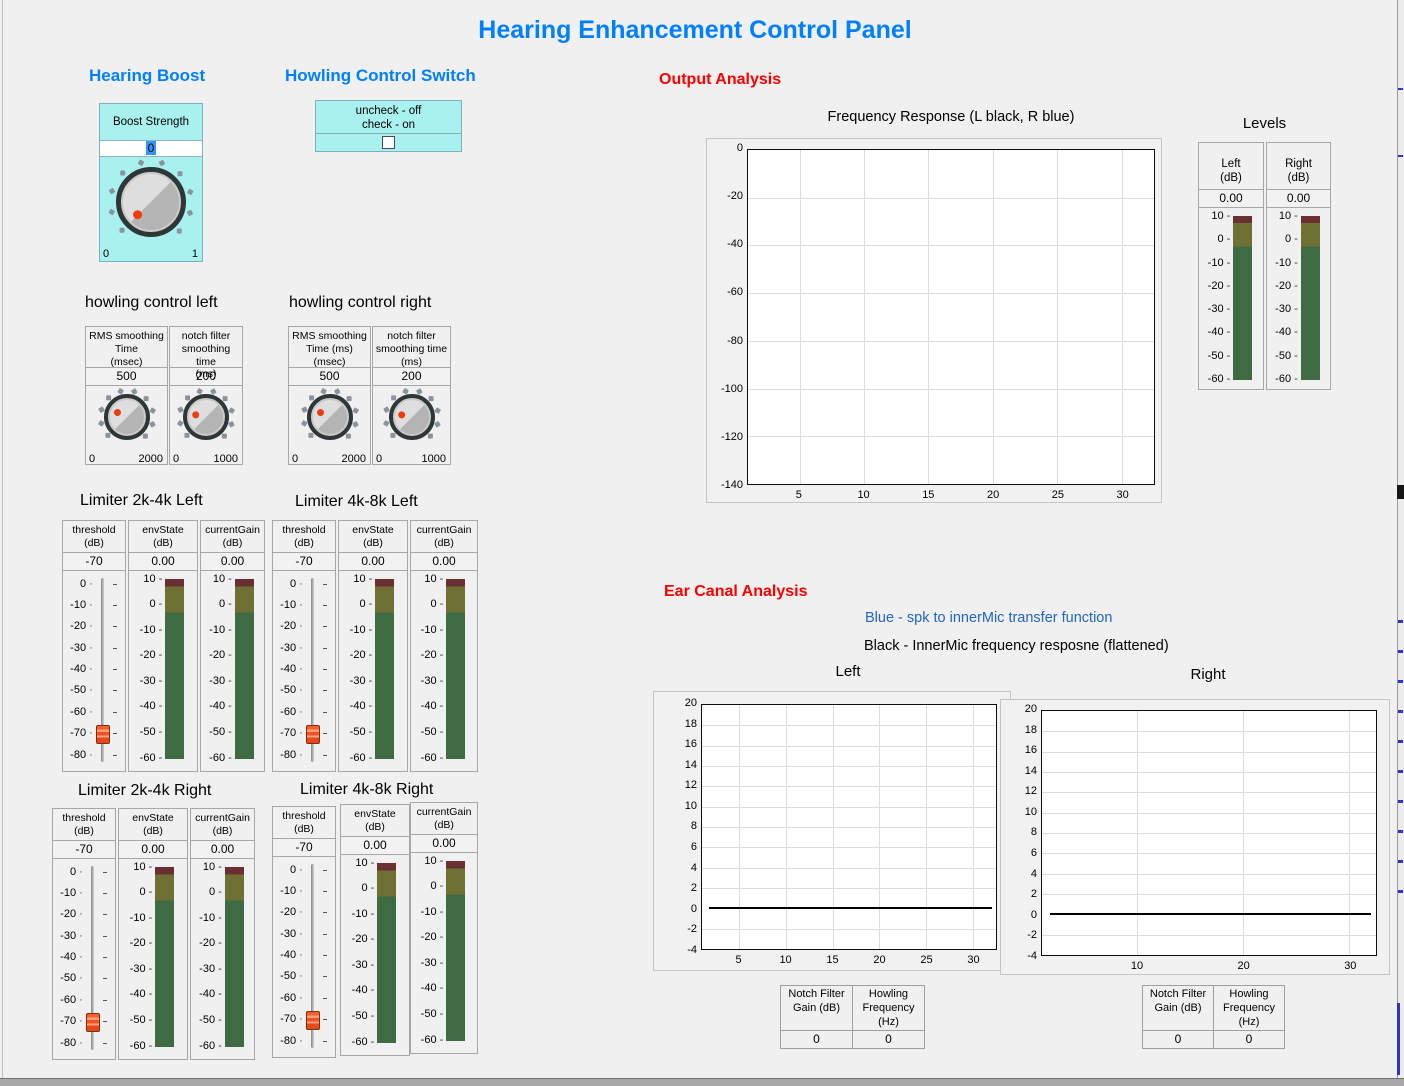  I want to click on y-axis-labels: 20 18 16 14 12 10 8 6 4 2 0 -2 -4, so click(690, 826).